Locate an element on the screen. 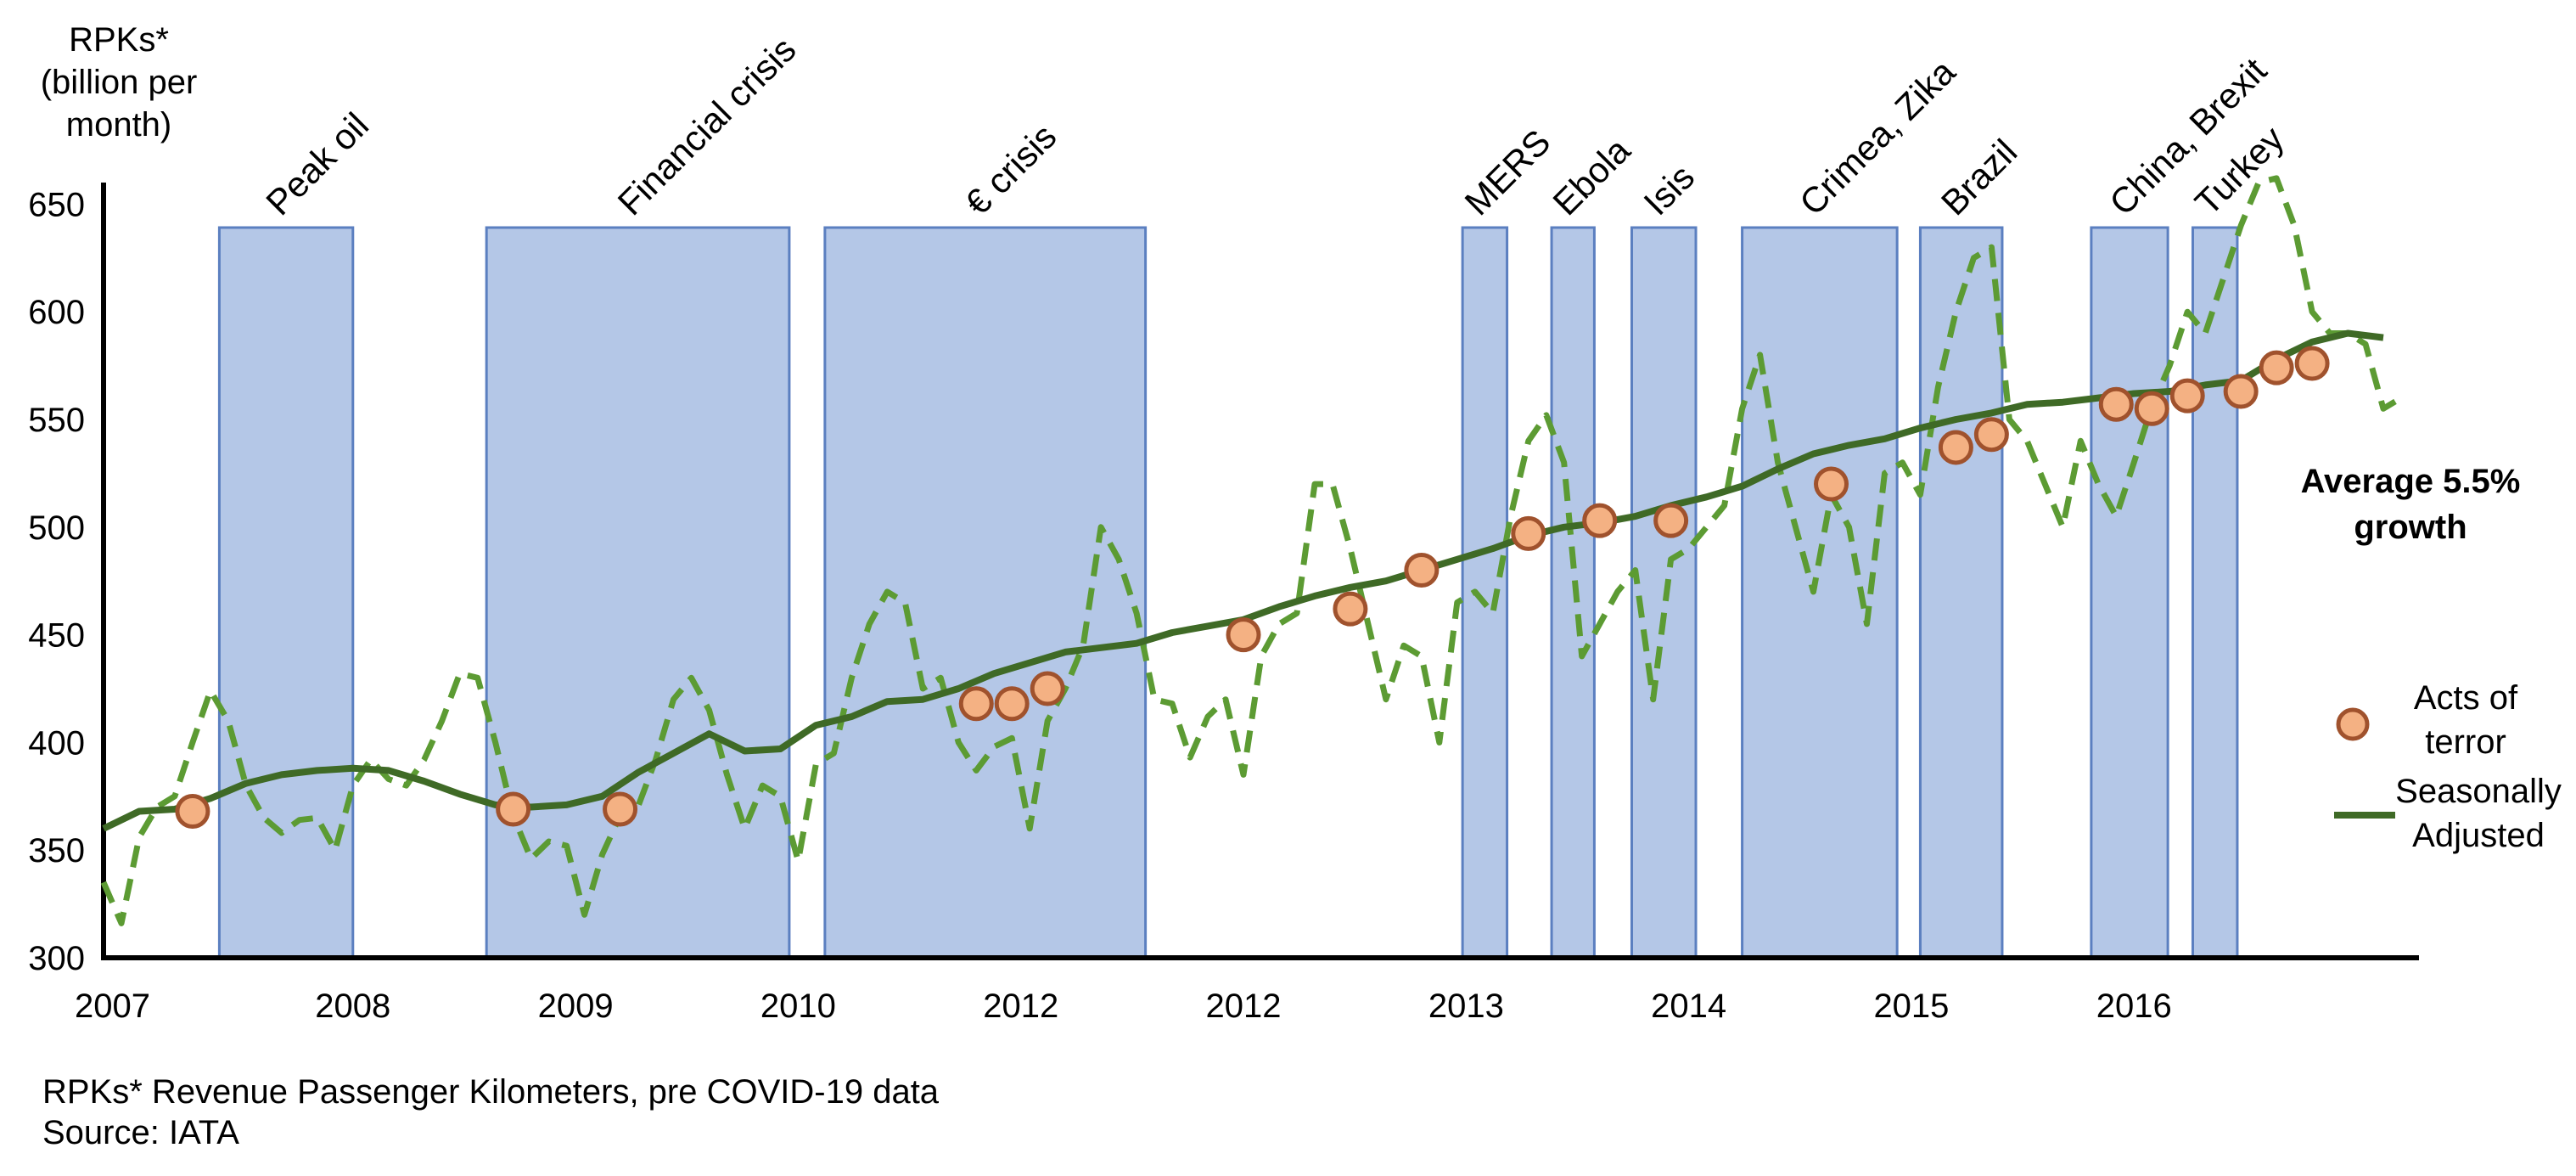 This screenshot has height=1176, width=2576. x-tick-0-2007: 2007 is located at coordinates (113, 1006).